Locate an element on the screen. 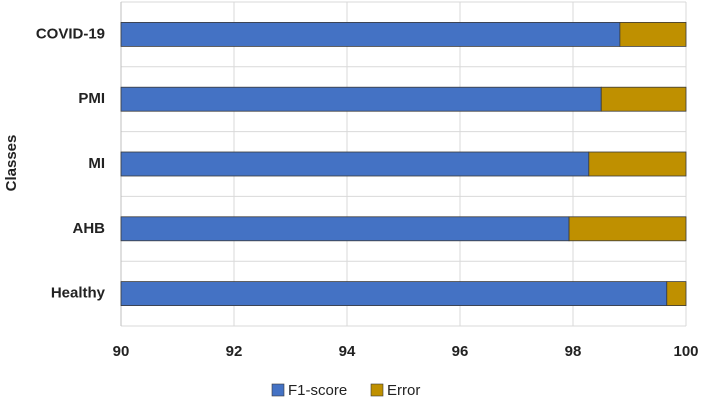  y-tick-label: Healthy is located at coordinates (78, 293).